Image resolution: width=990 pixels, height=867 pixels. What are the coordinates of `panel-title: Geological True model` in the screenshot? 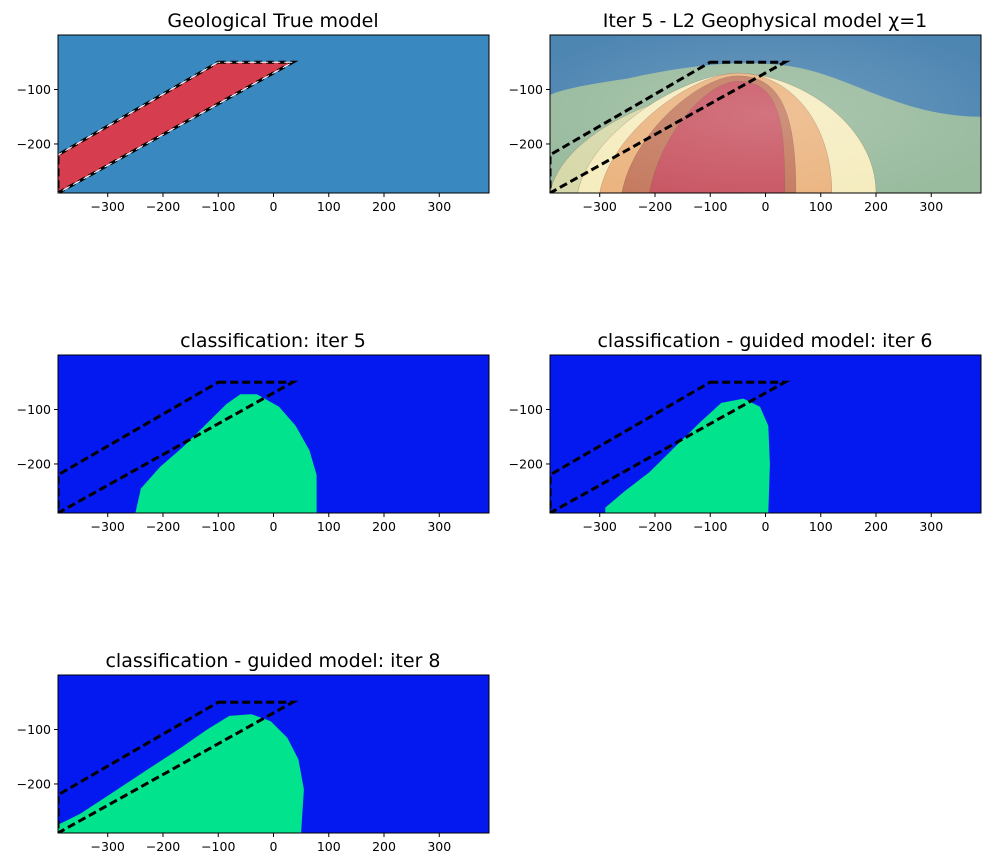 It's located at (272, 21).